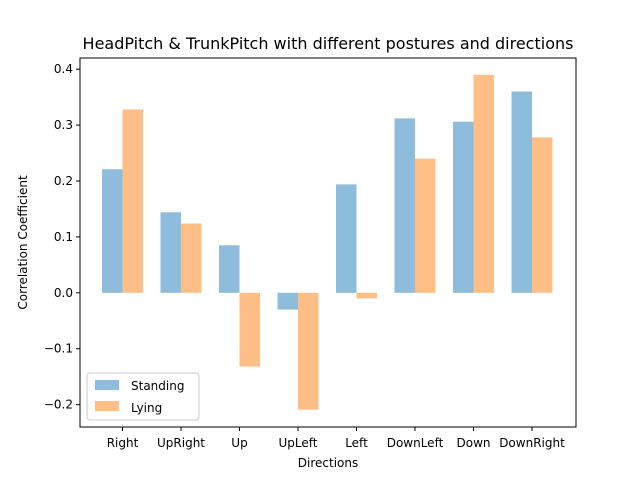 This screenshot has height=480, width=640. Describe the element at coordinates (346, 238) in the screenshot. I see `bar-standing-left` at that location.